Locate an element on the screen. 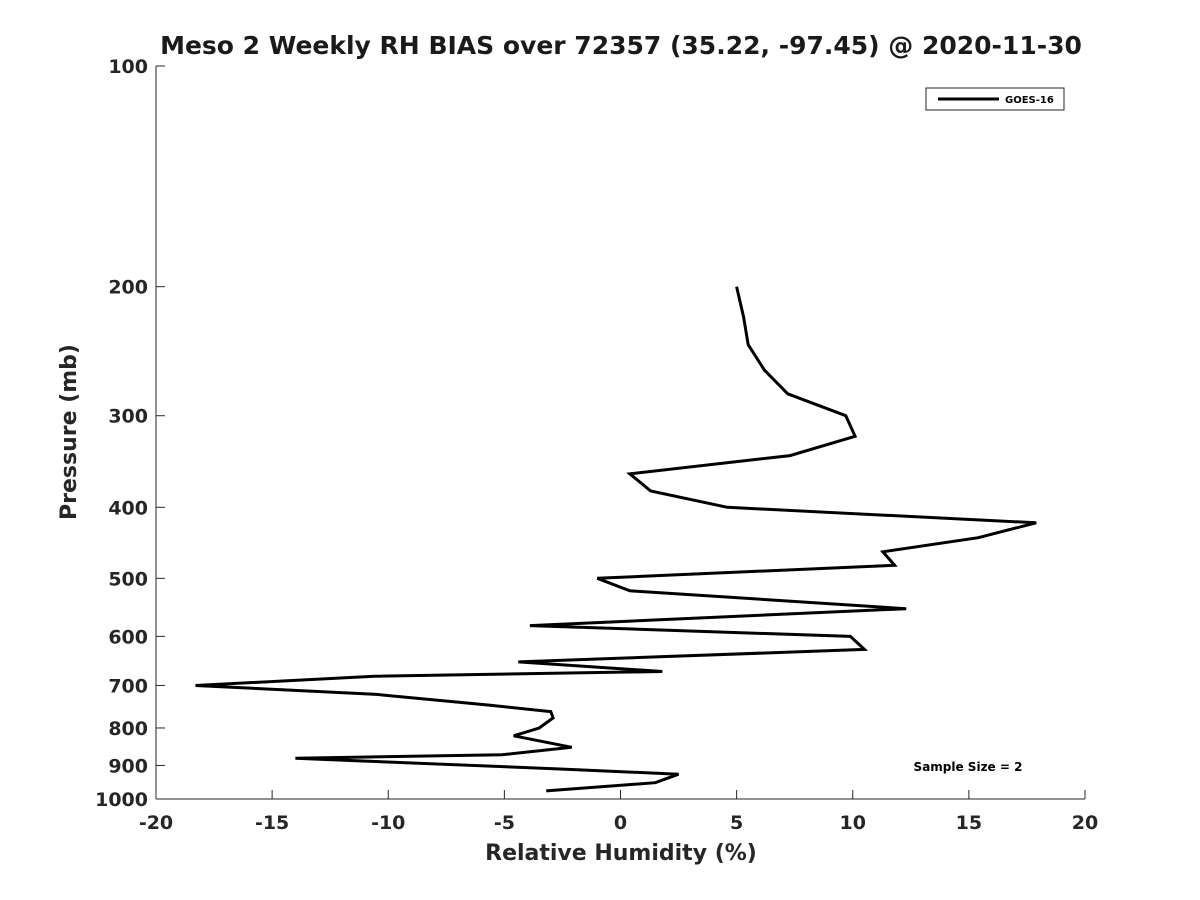  legend: GOES-16 is located at coordinates (995, 99).